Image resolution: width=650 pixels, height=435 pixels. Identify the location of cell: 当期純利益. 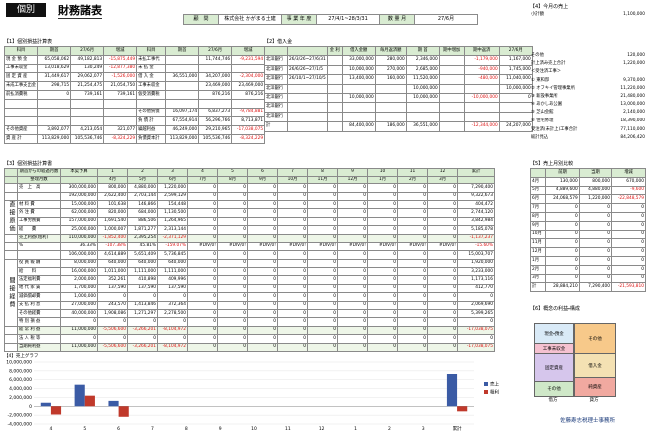
(39, 347).